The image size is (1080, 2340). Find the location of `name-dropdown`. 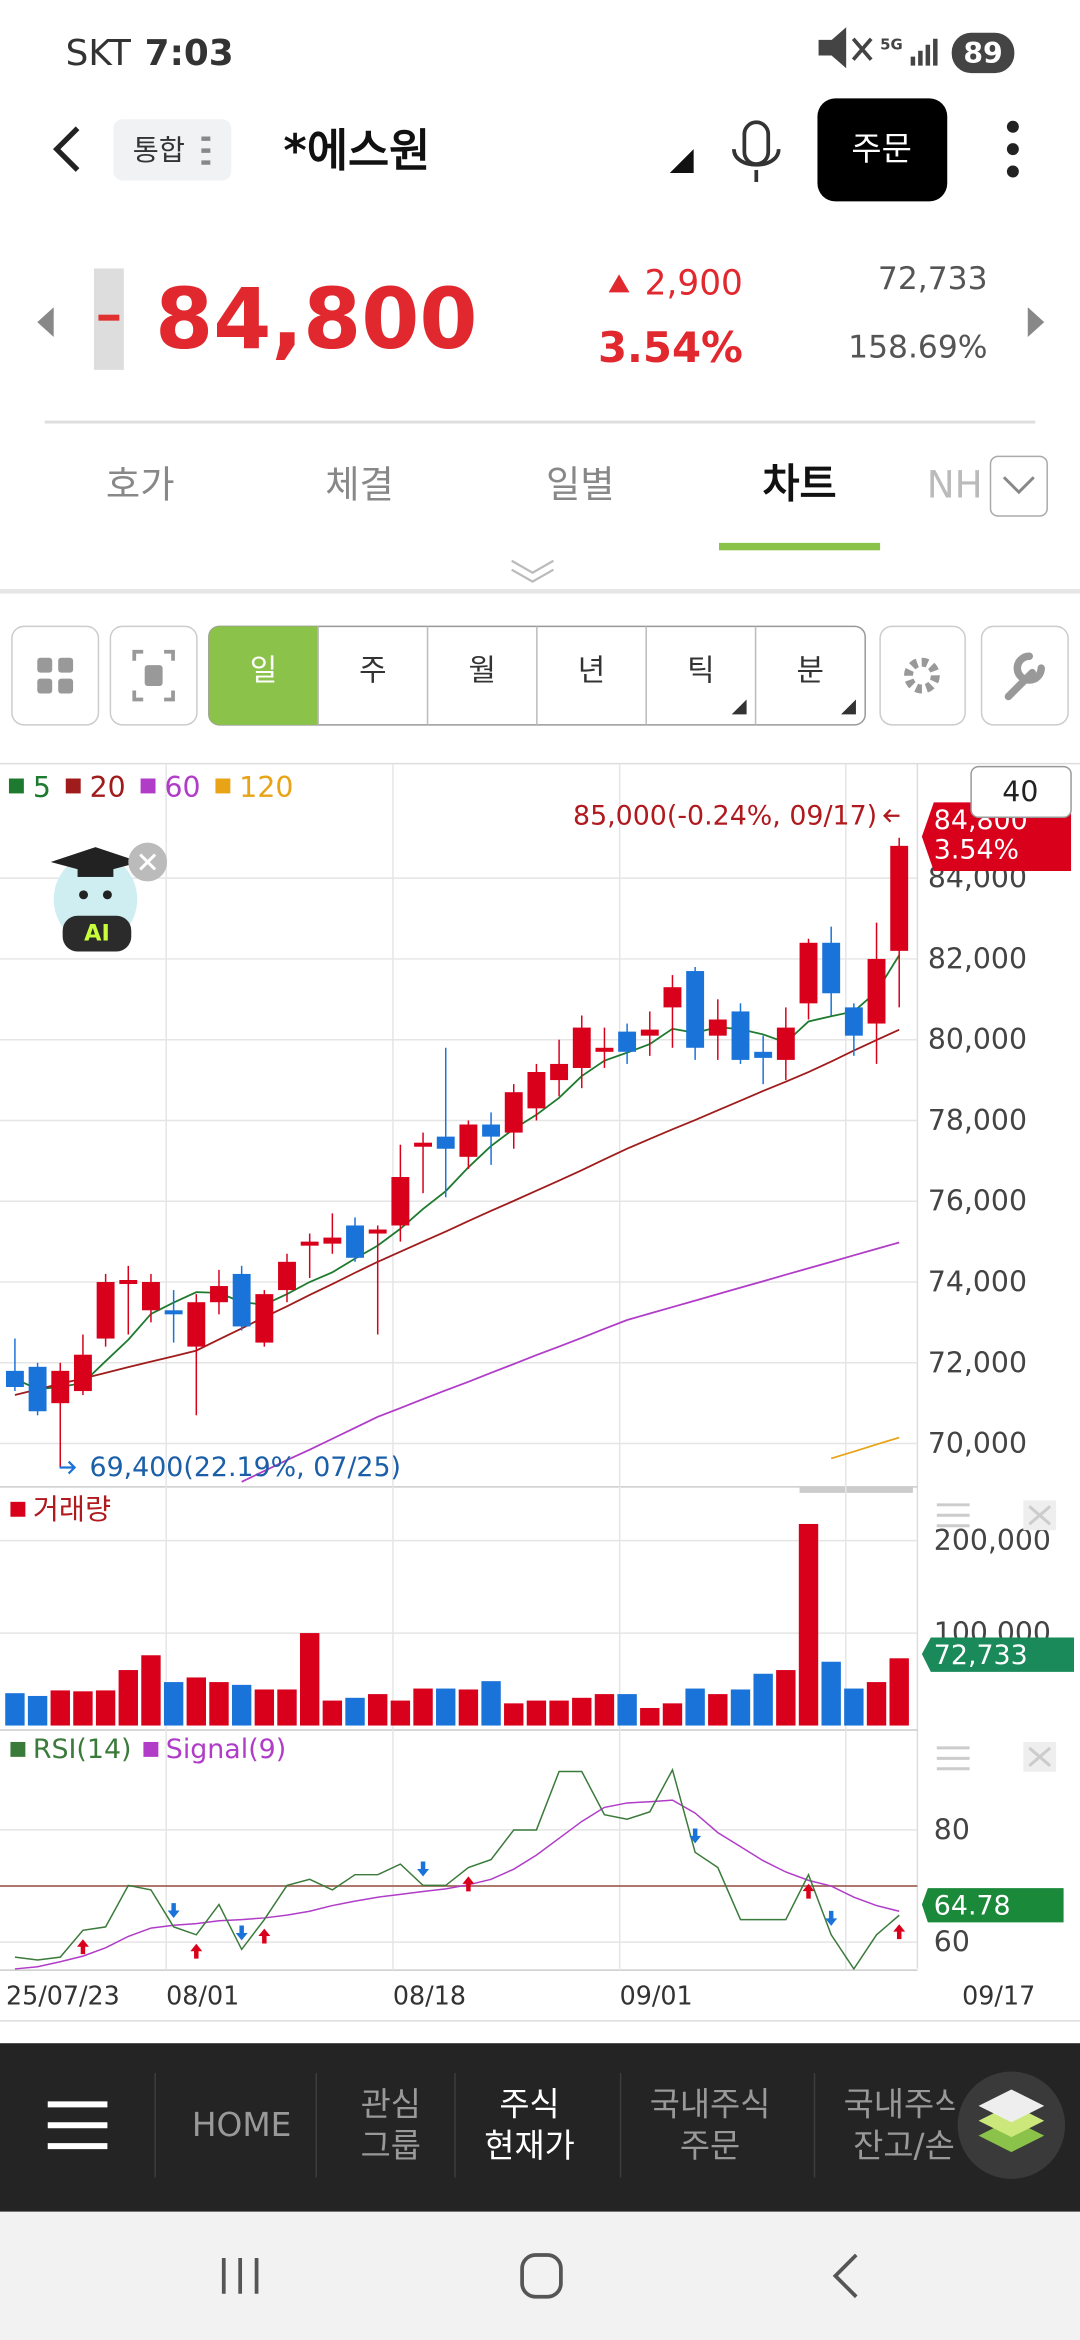

name-dropdown is located at coordinates (681, 161).